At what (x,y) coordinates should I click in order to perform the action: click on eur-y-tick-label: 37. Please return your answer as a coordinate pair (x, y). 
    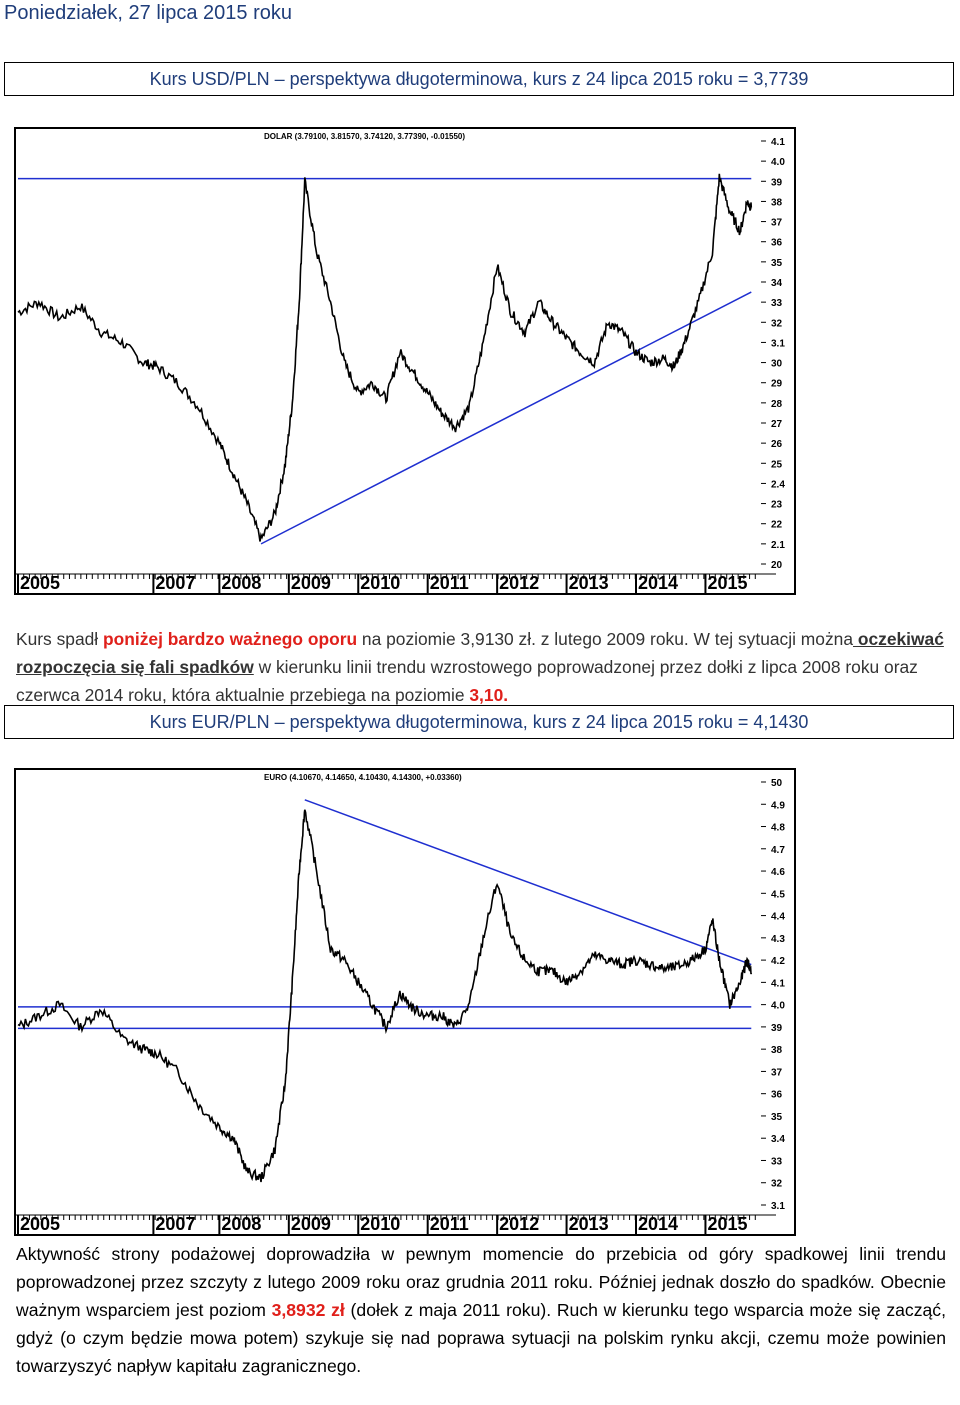
    Looking at the image, I should click on (777, 1072).